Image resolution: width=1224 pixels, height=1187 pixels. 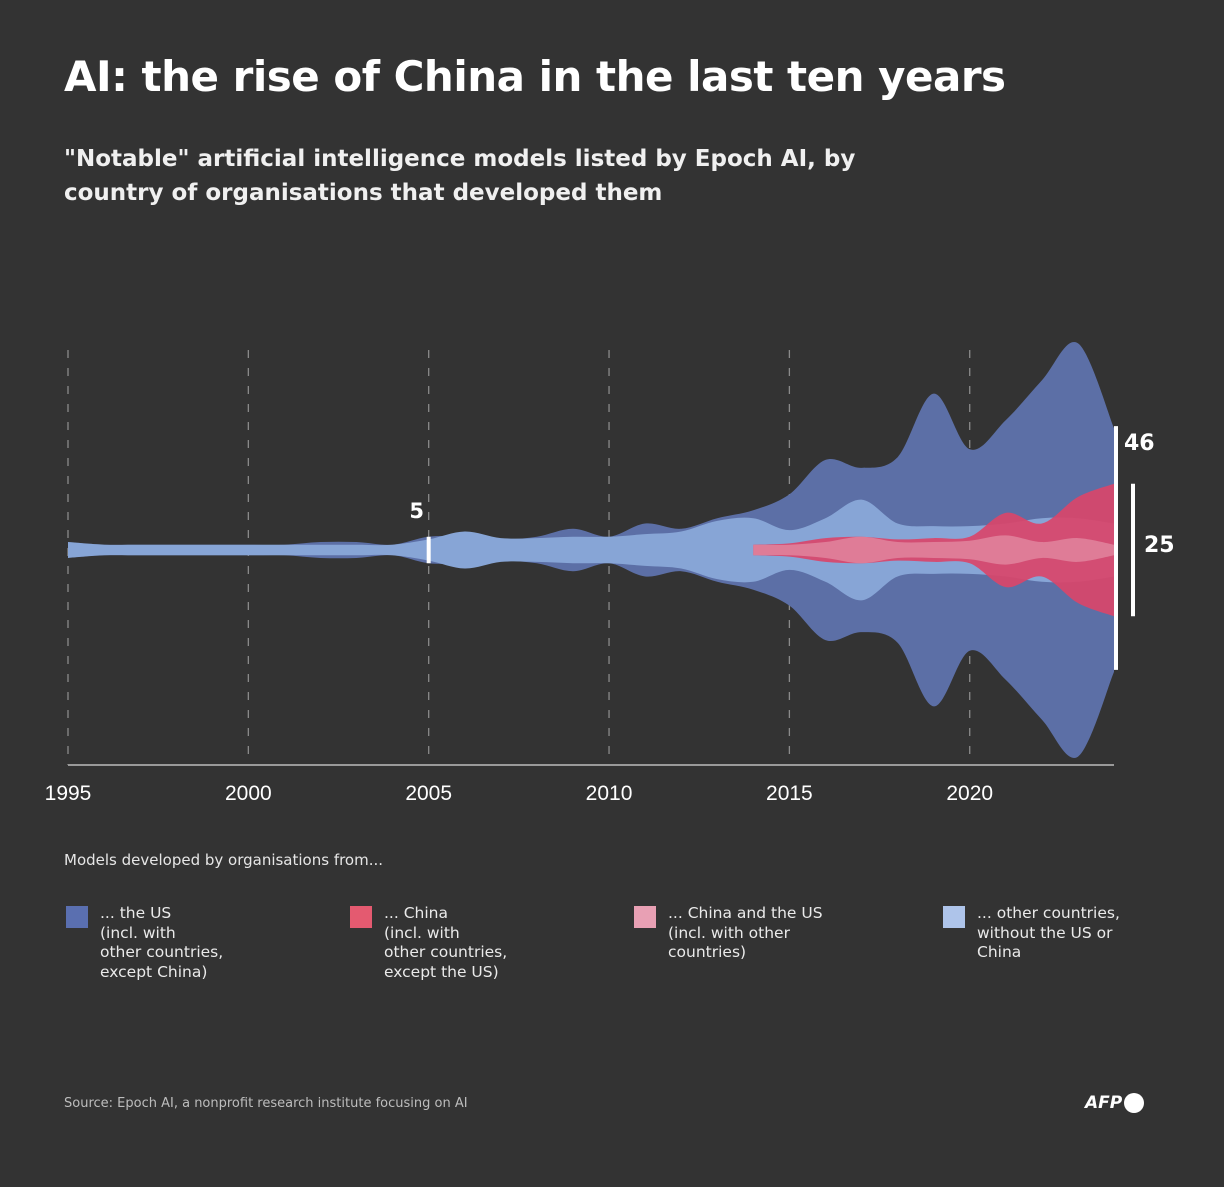 What do you see at coordinates (416, 511) in the screenshot?
I see `annotation-label-5: 5` at bounding box center [416, 511].